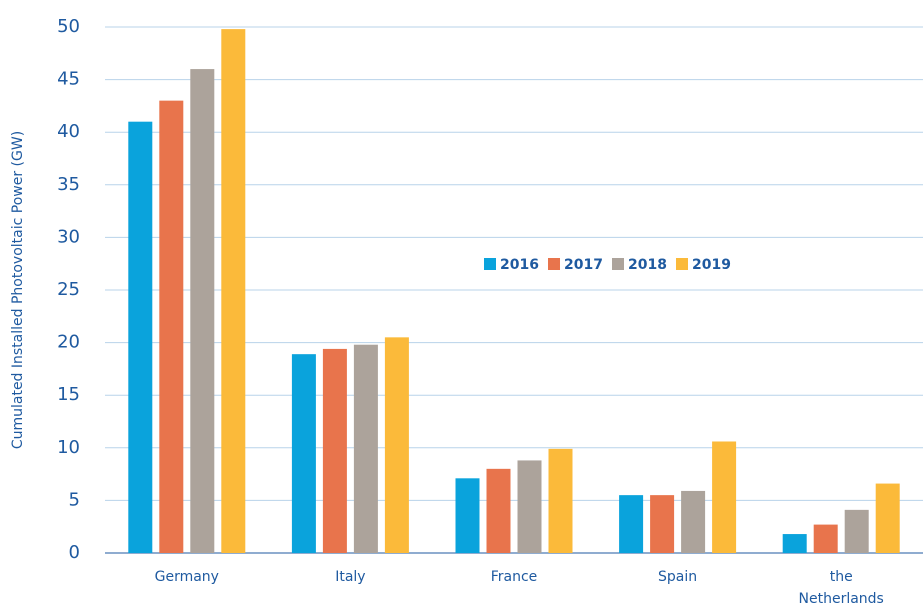  Describe the element at coordinates (74, 552) in the screenshot. I see `y-tick-label: 0` at that location.